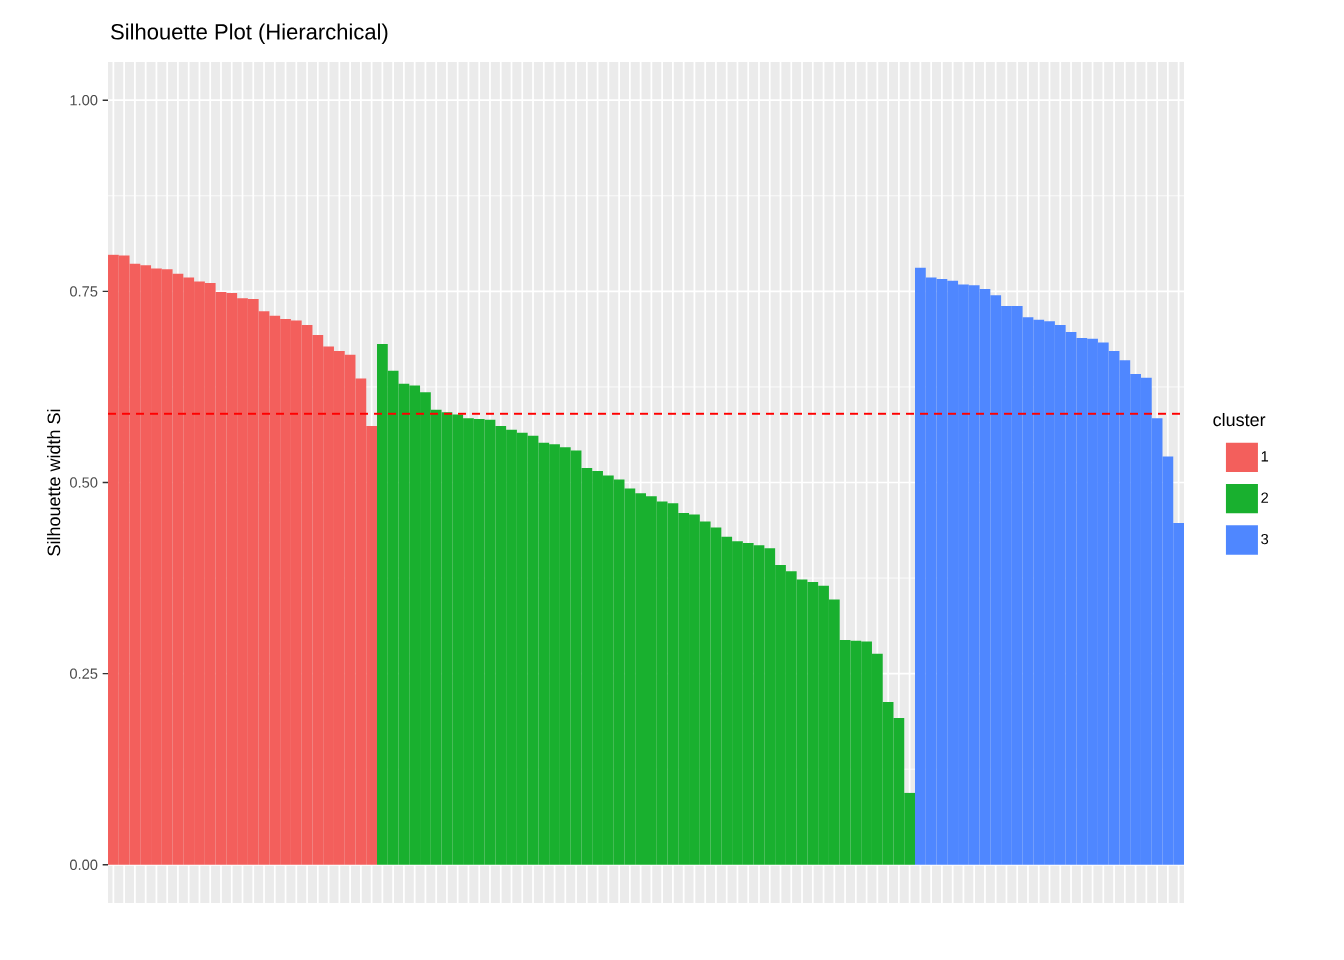 The height and width of the screenshot is (960, 1344). What do you see at coordinates (83, 673) in the screenshot?
I see `y-tick-label: 0.25` at bounding box center [83, 673].